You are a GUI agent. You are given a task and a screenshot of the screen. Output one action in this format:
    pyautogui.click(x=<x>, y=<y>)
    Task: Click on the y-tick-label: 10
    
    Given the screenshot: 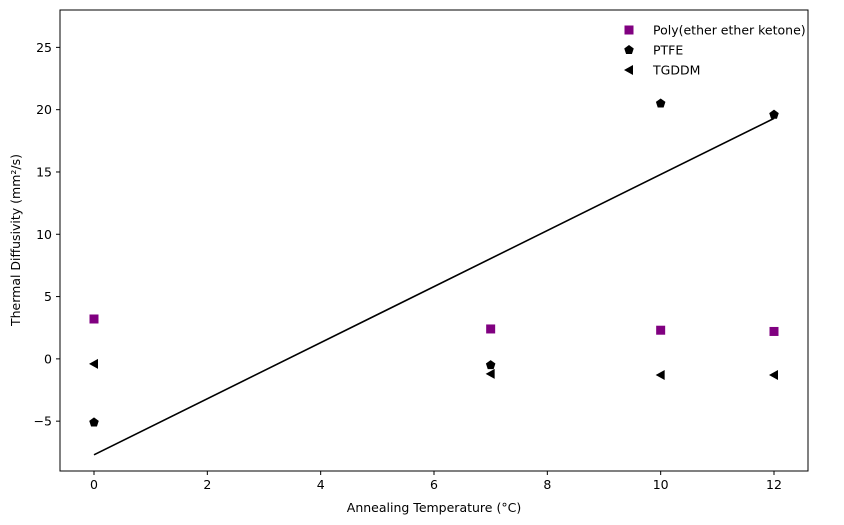 What is the action you would take?
    pyautogui.click(x=44, y=234)
    